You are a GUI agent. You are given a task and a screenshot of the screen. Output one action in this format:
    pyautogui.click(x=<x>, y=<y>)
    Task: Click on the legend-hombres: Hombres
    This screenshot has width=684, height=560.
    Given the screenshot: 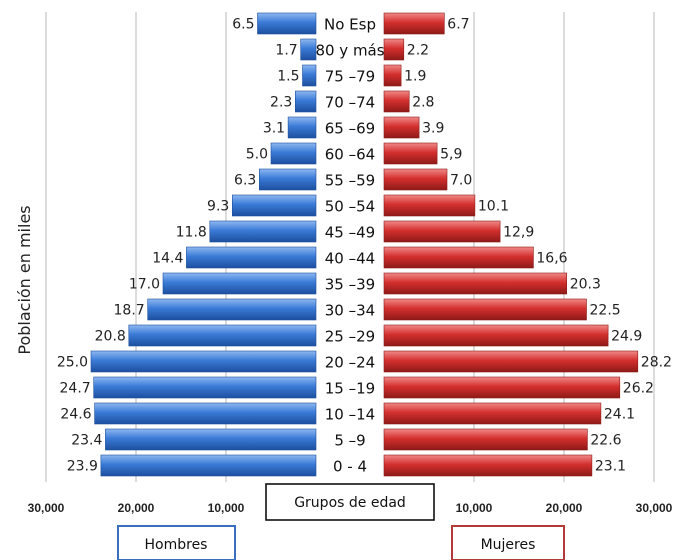 What is the action you would take?
    pyautogui.click(x=176, y=542)
    